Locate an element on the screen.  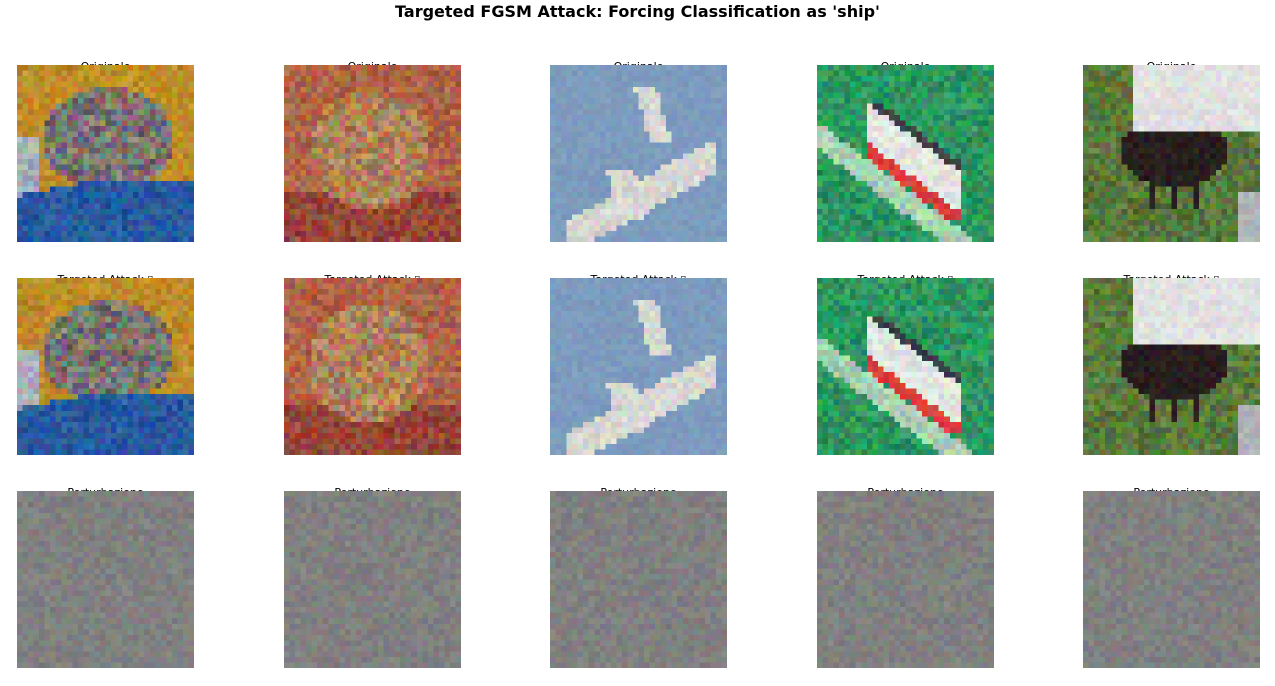
panel-caption: Targeted Attack ▯→ deer is located at coordinates (117, 285).